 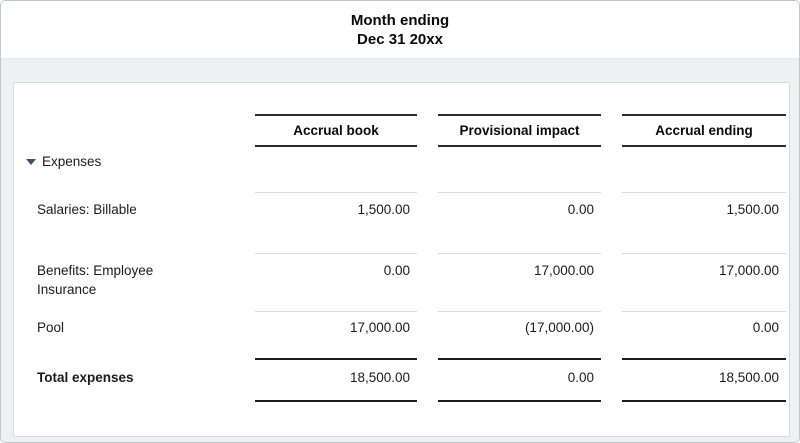 I want to click on expenses-group-toggle: Expenses, so click(x=129, y=169).